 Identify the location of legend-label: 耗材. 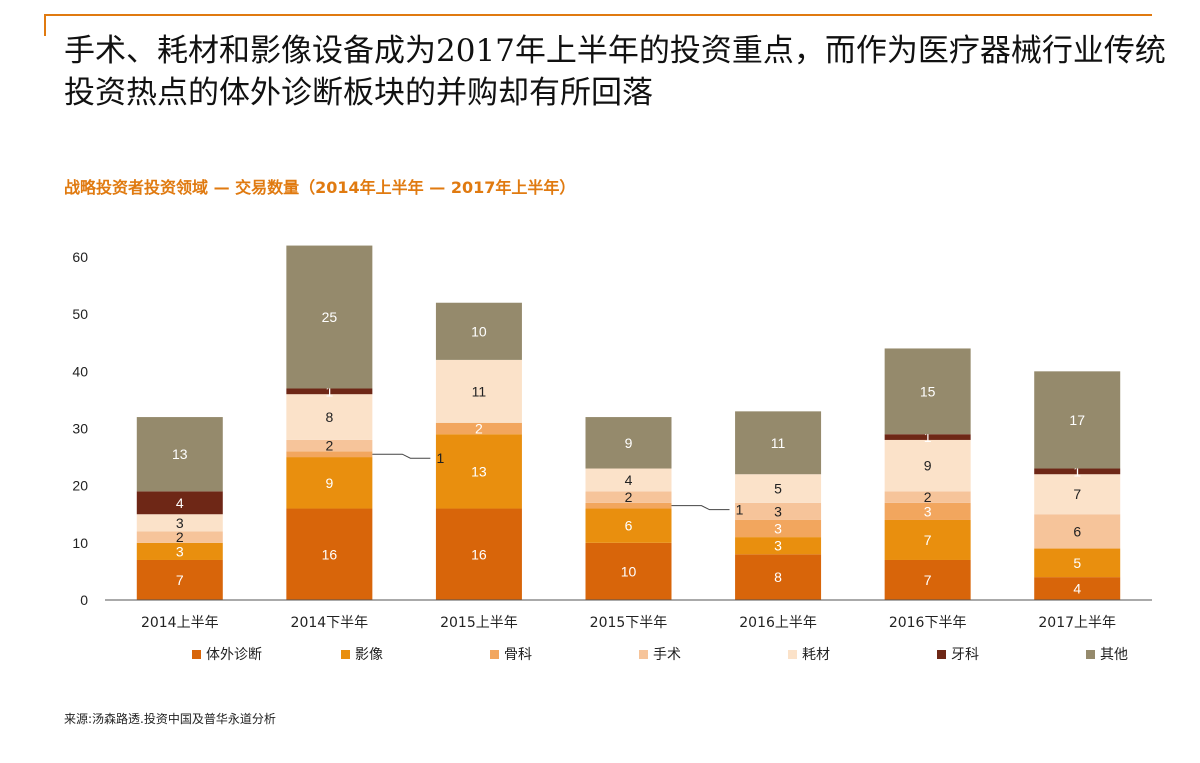
(816, 655).